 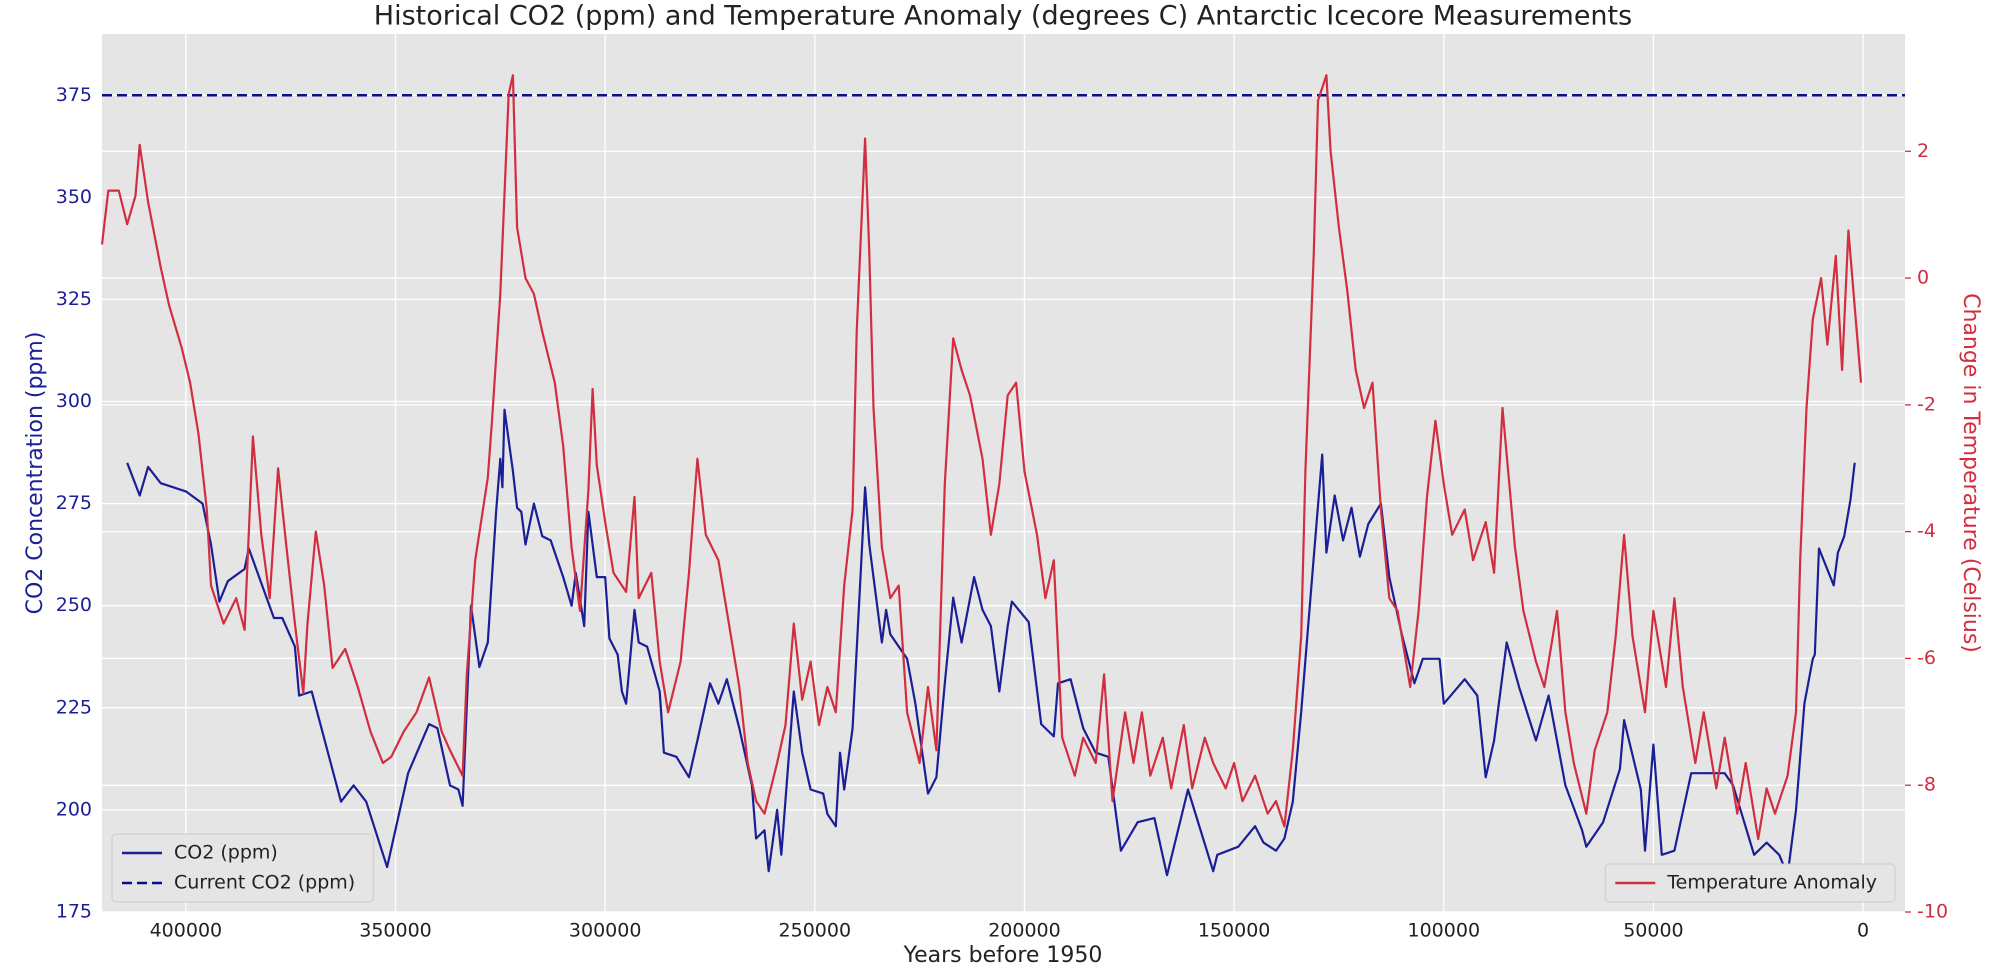 I want to click on y-axis-label: CO2 Concentration (ppm), so click(x=35, y=473).